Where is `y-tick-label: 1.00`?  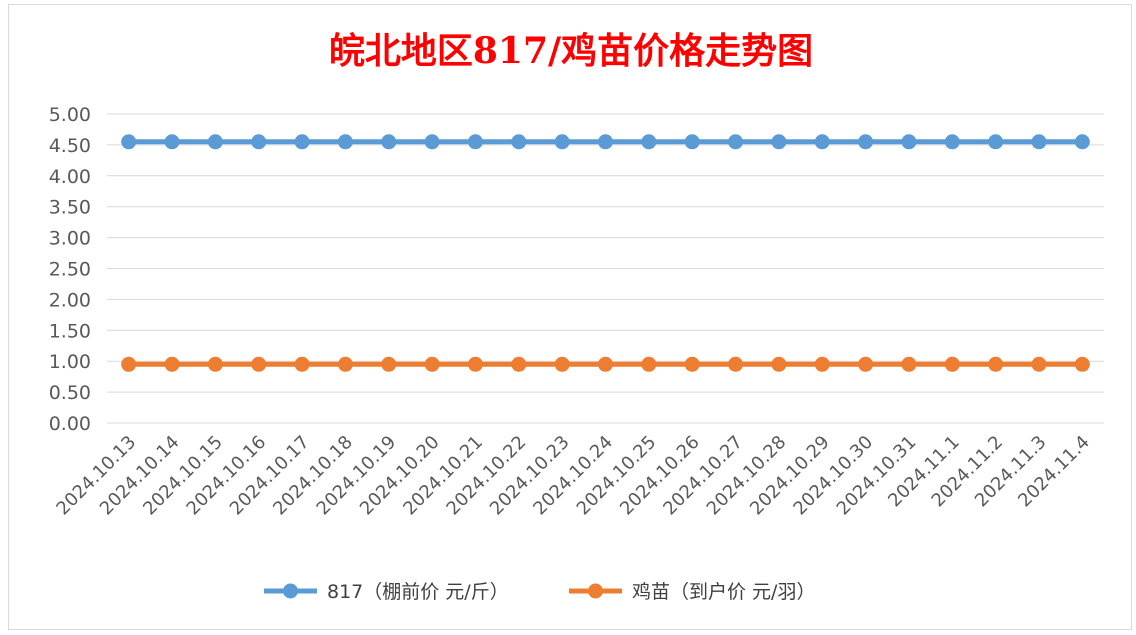
y-tick-label: 1.00 is located at coordinates (70, 362).